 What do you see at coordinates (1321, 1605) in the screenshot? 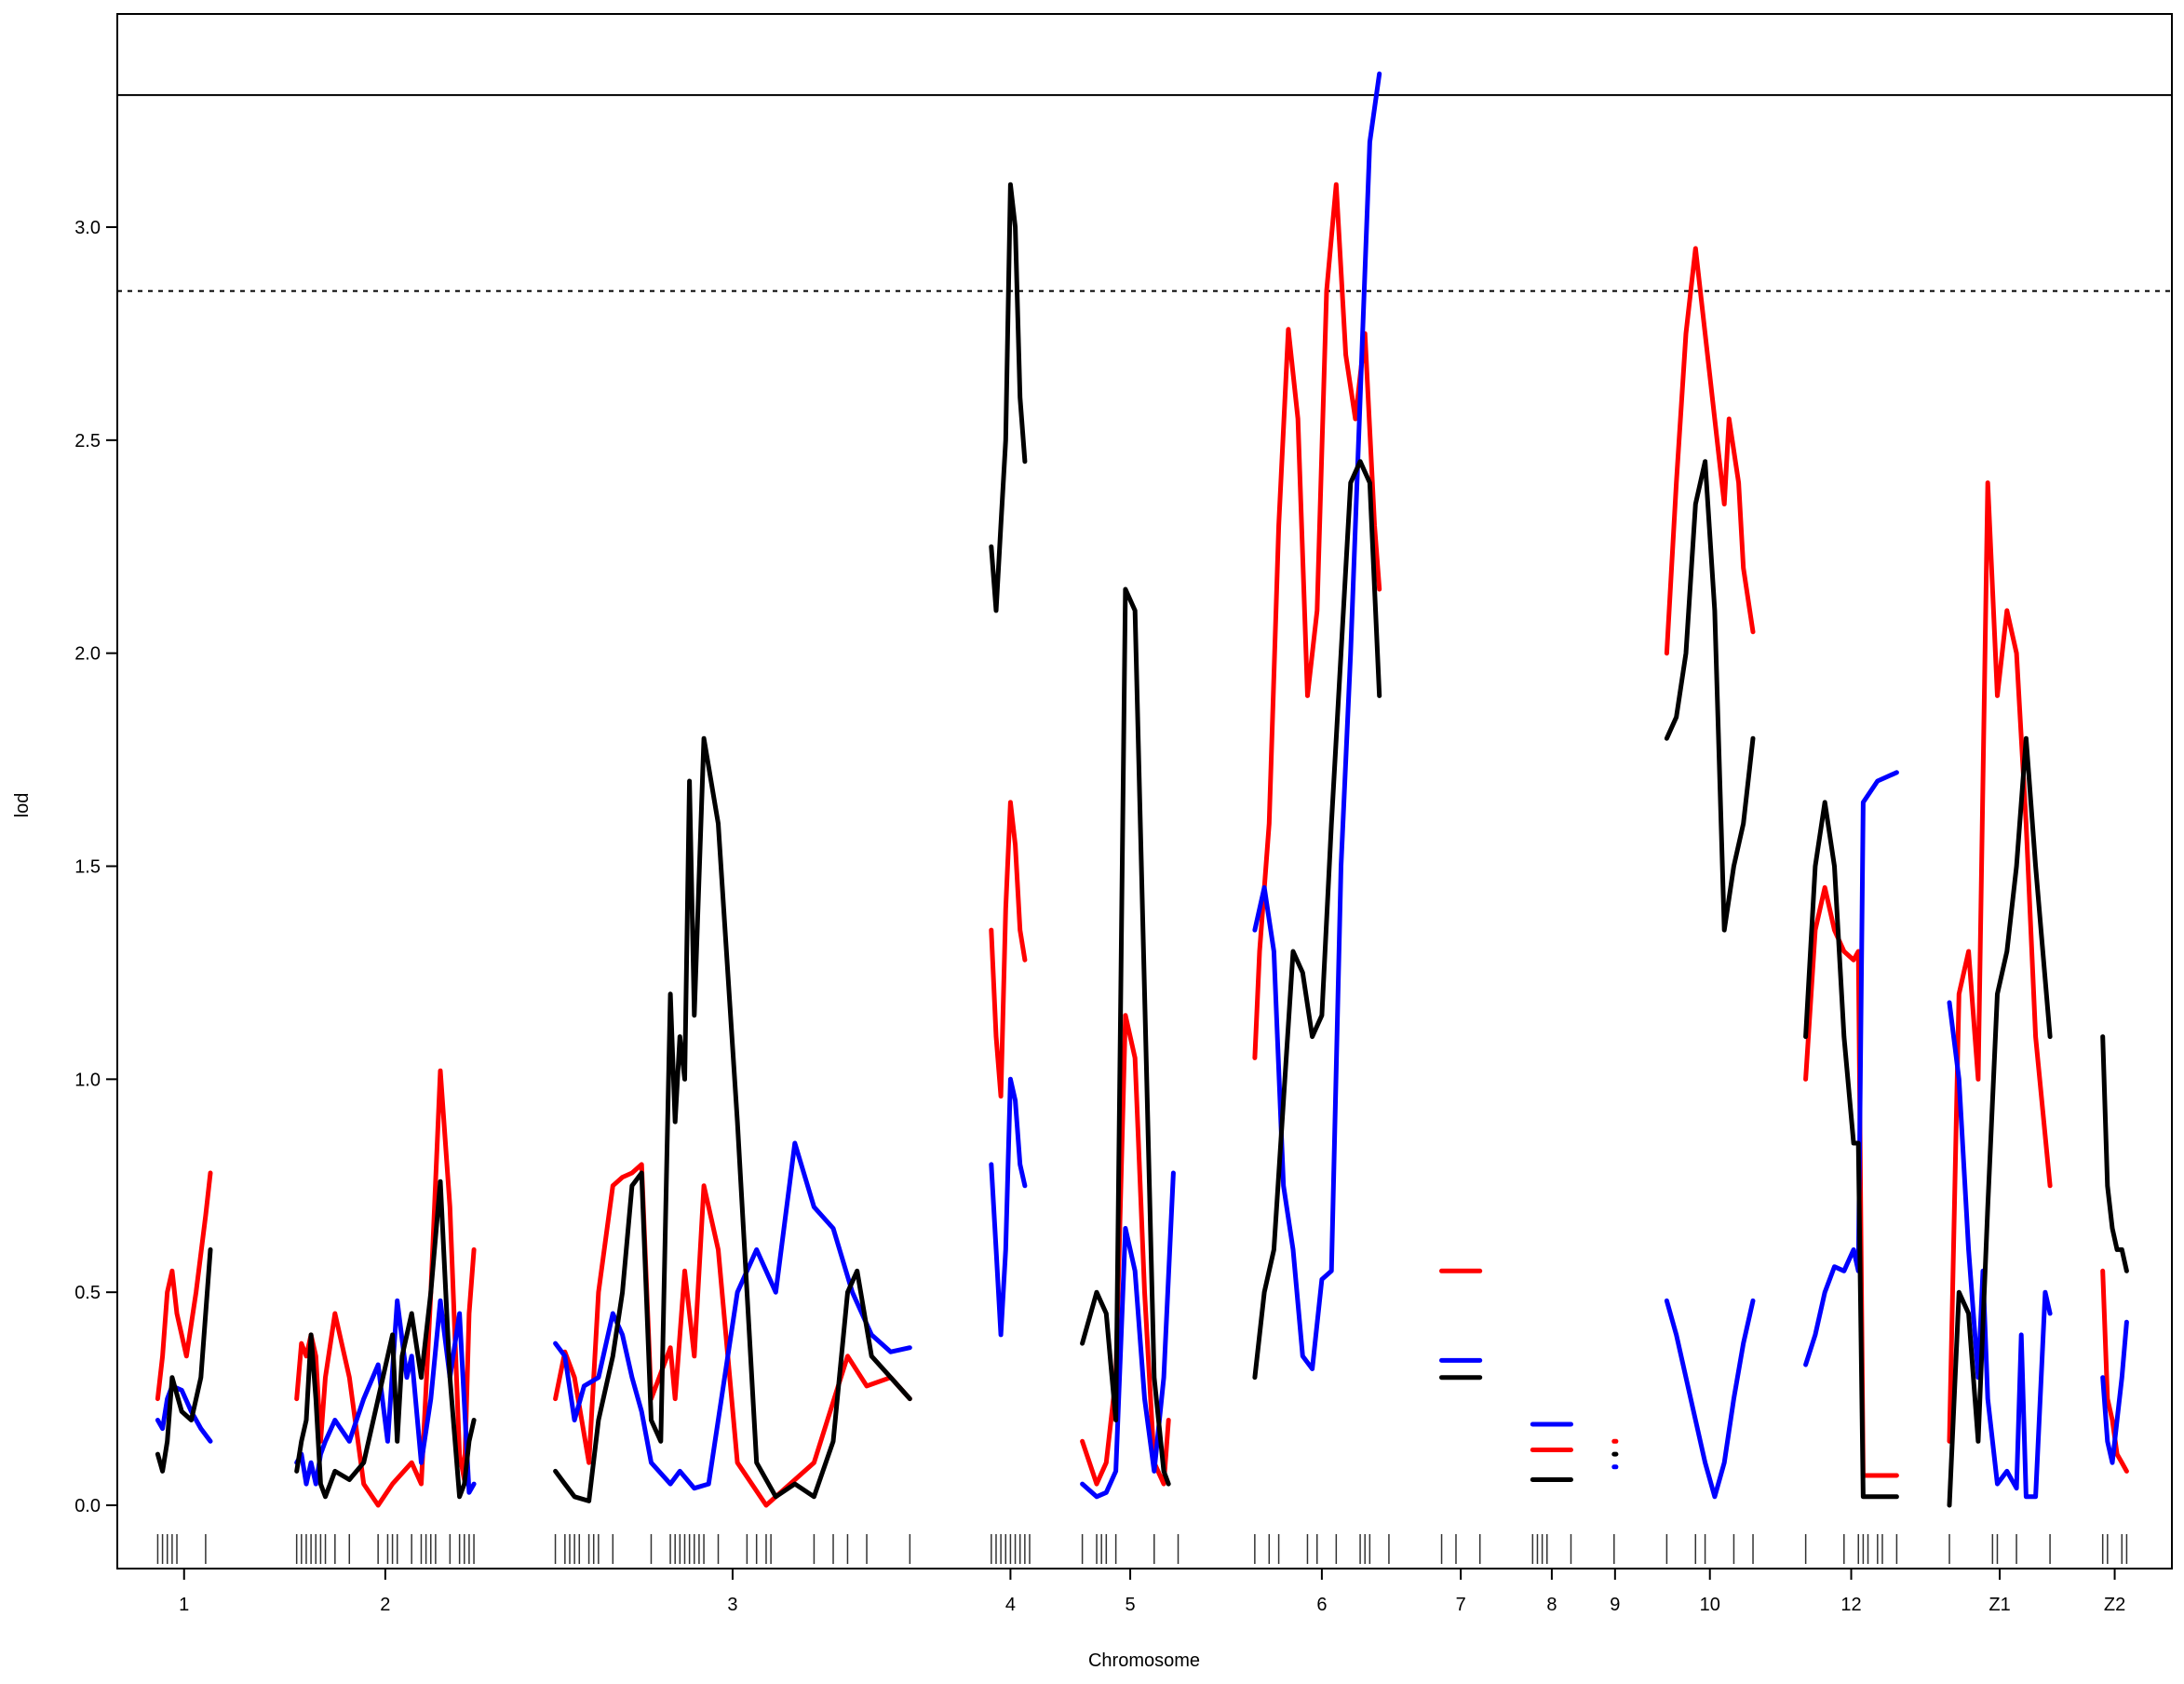
I see `chromosome-label: 6` at bounding box center [1321, 1605].